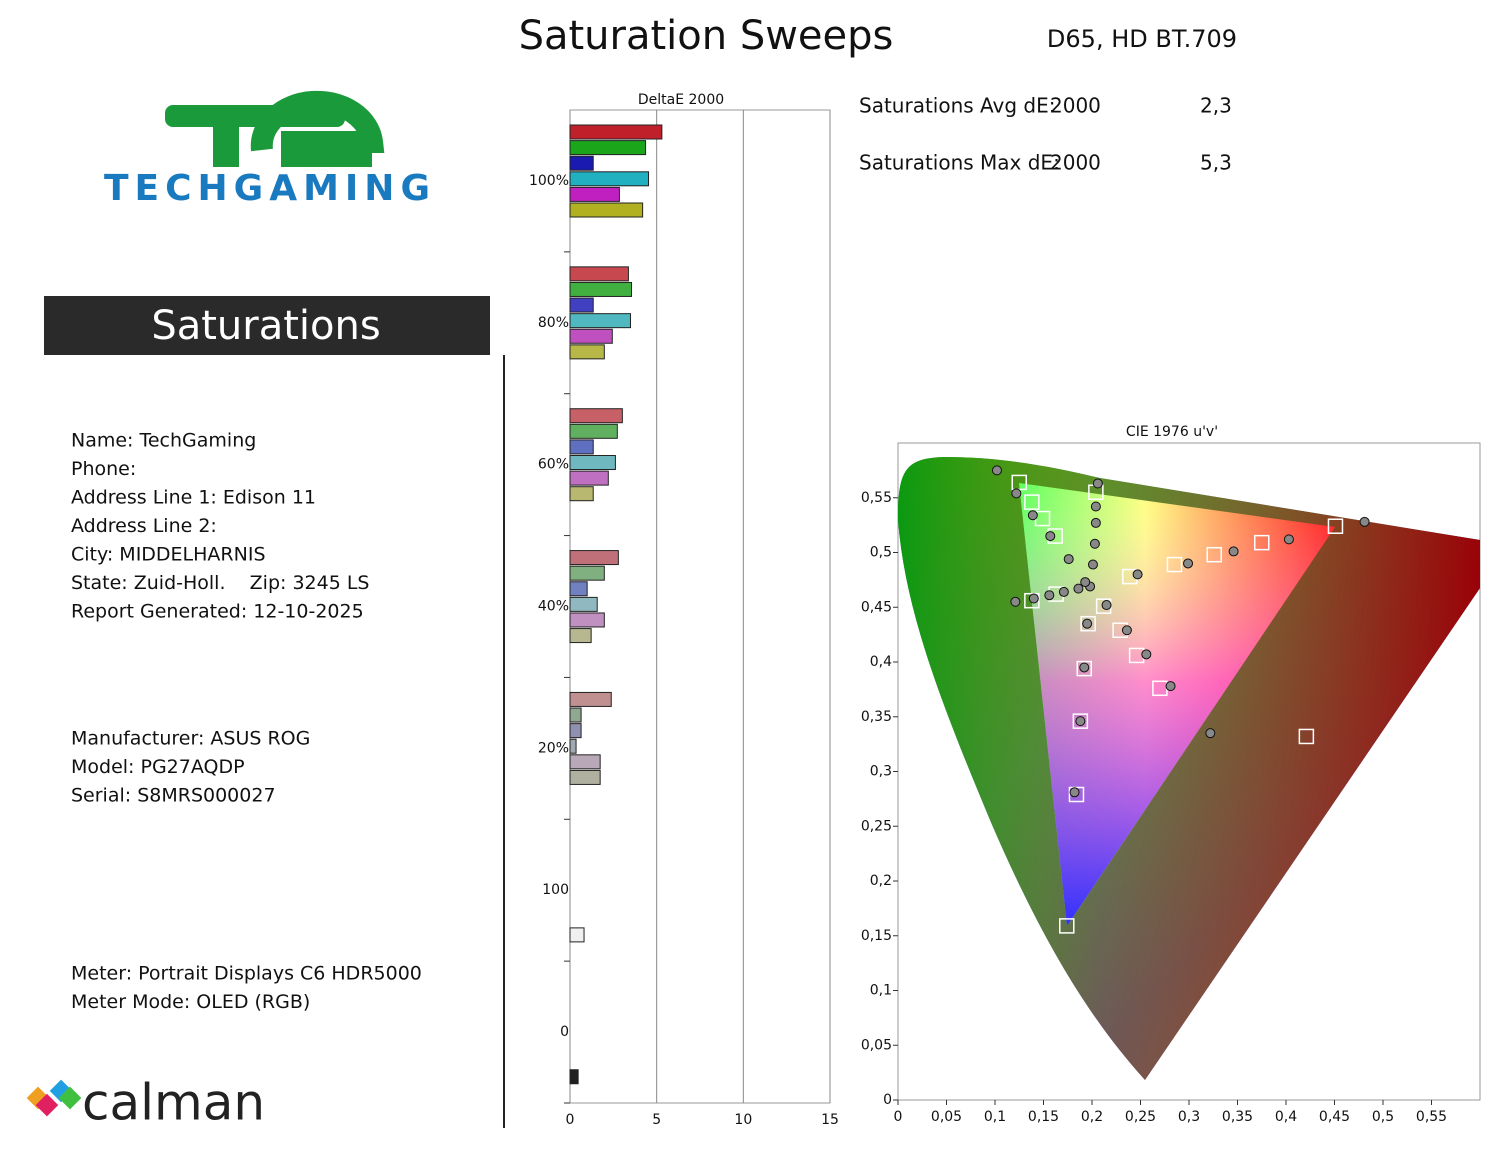 This screenshot has height=1163, width=1500. What do you see at coordinates (959, 163) in the screenshot?
I see `stat-label: Saturations Max dE:` at bounding box center [959, 163].